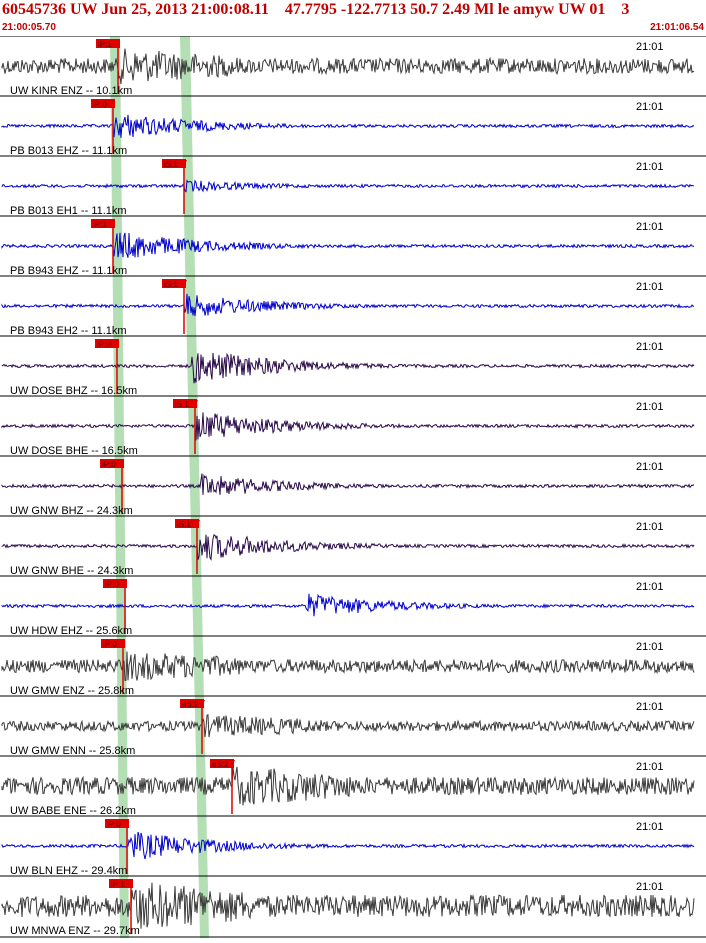 Image resolution: width=706 pixels, height=943 pixels. What do you see at coordinates (73, 811) in the screenshot?
I see `station-label: UW BABE ENE -- 26.2km` at bounding box center [73, 811].